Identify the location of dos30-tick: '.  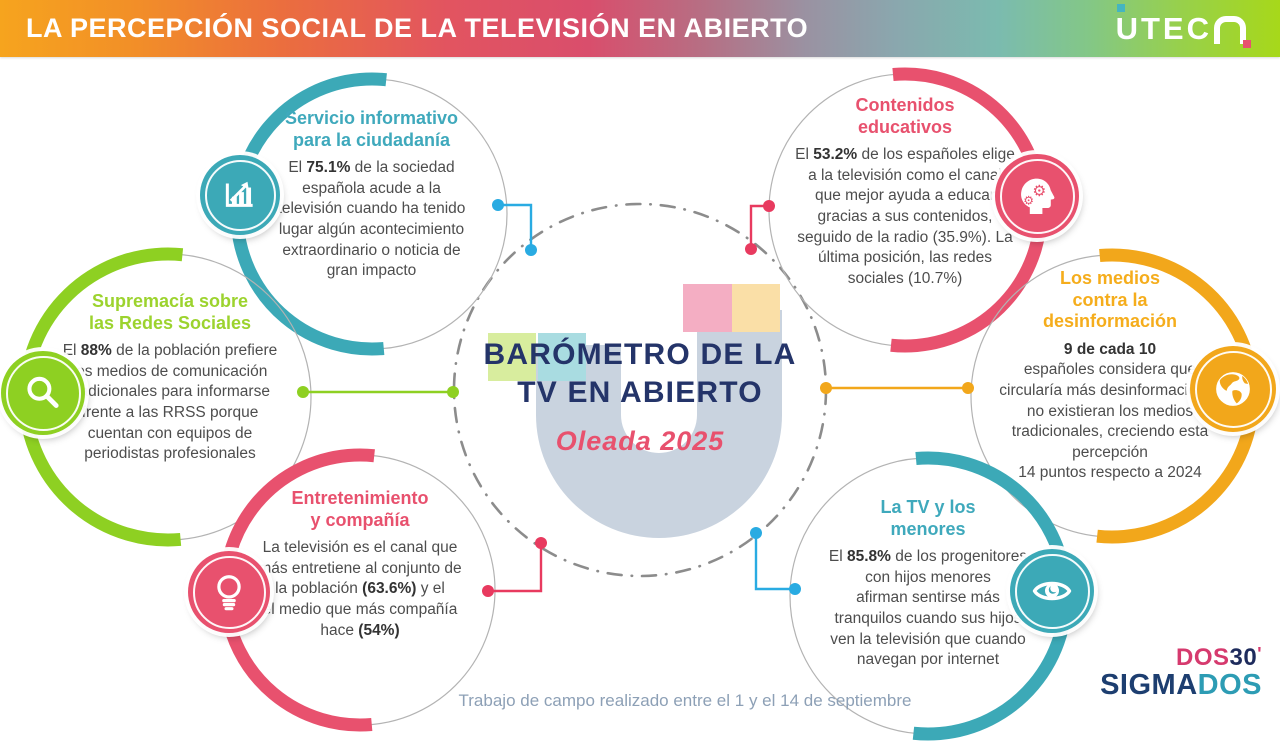
(1259, 654).